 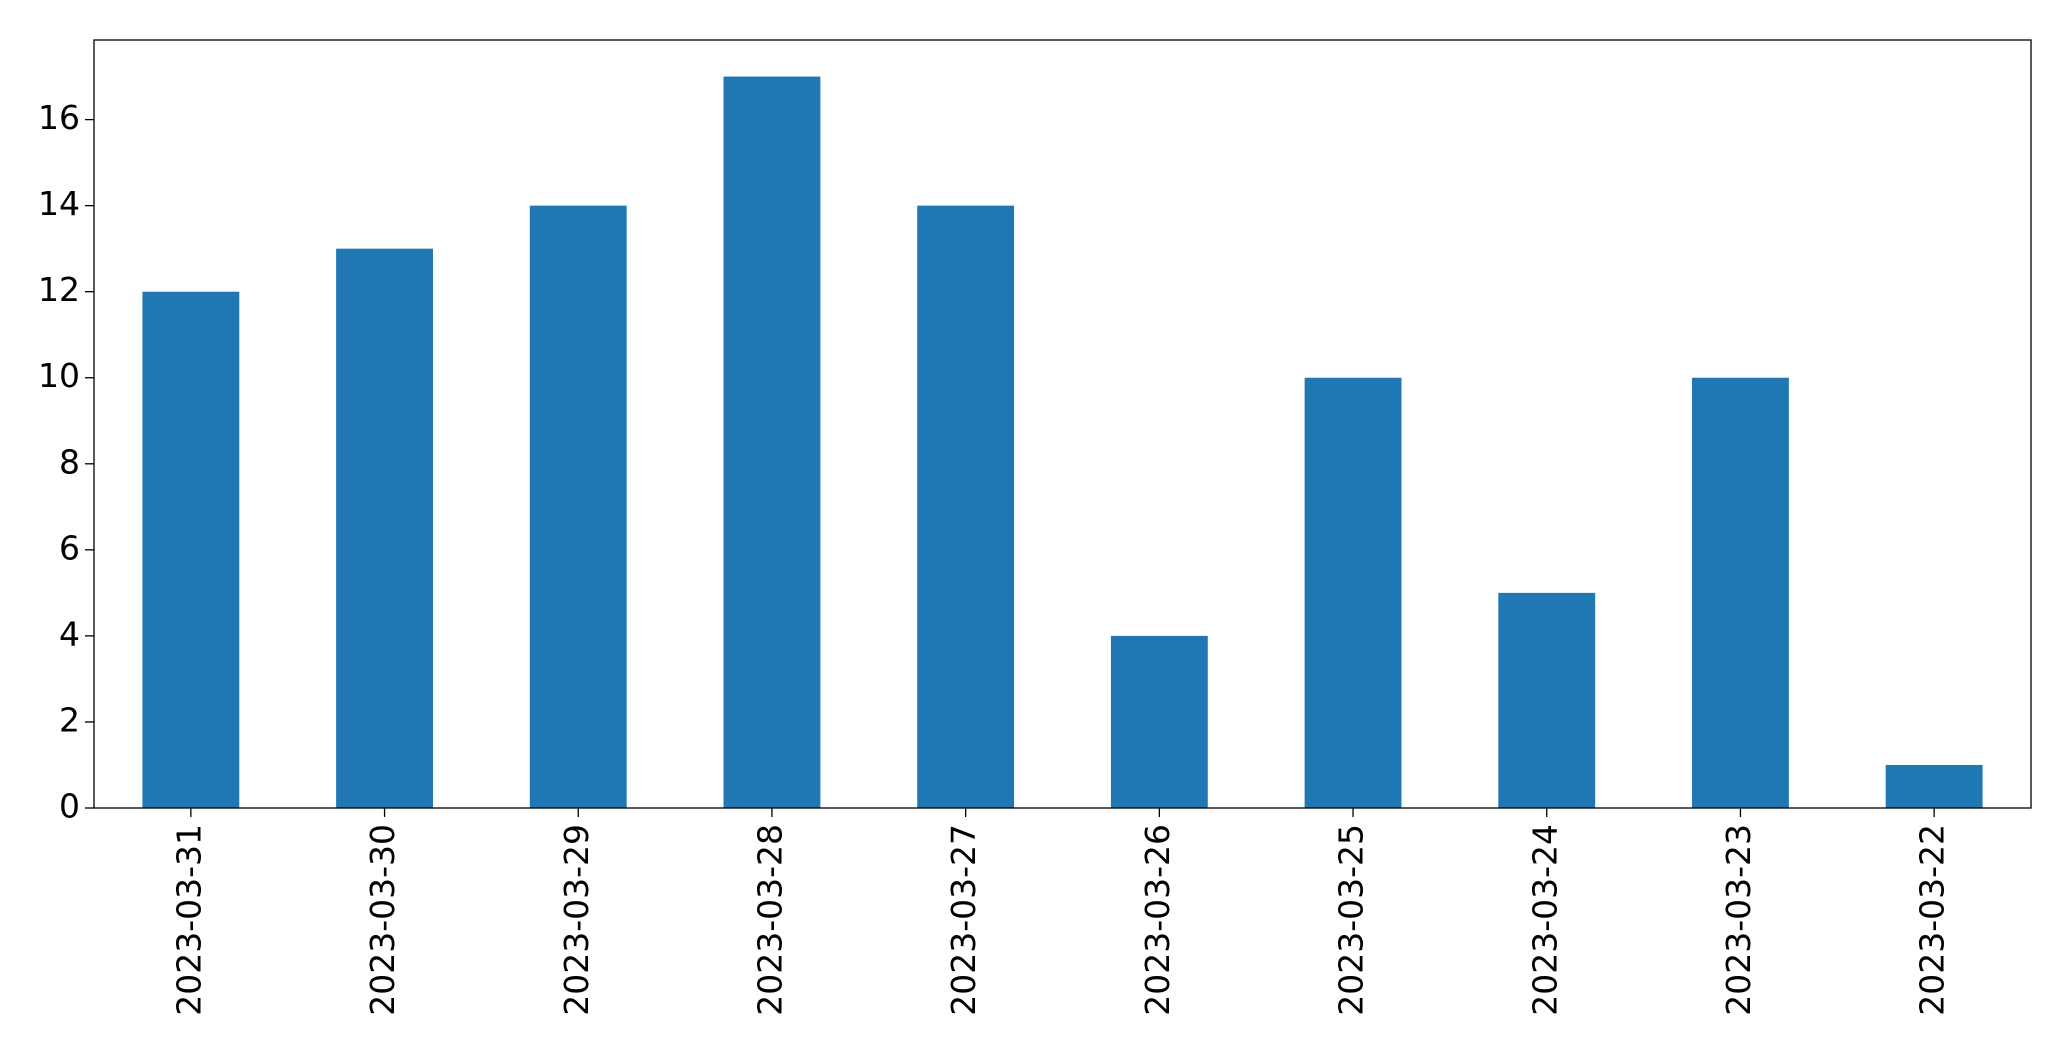 What do you see at coordinates (188, 920) in the screenshot?
I see `x-tick-label: 2023-03-31` at bounding box center [188, 920].